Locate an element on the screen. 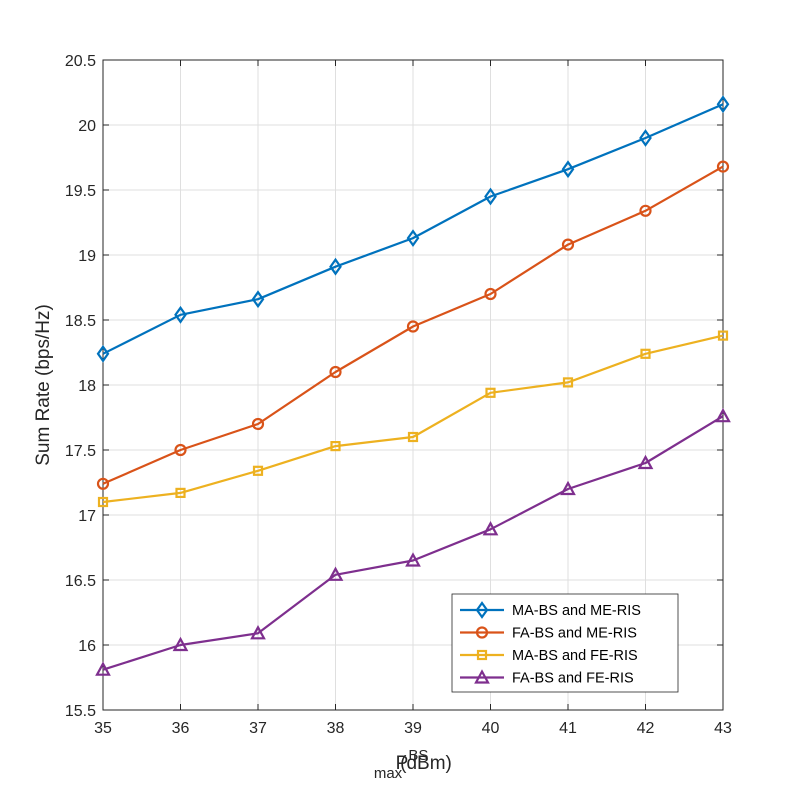  x-tick-label: 39 is located at coordinates (413, 728).